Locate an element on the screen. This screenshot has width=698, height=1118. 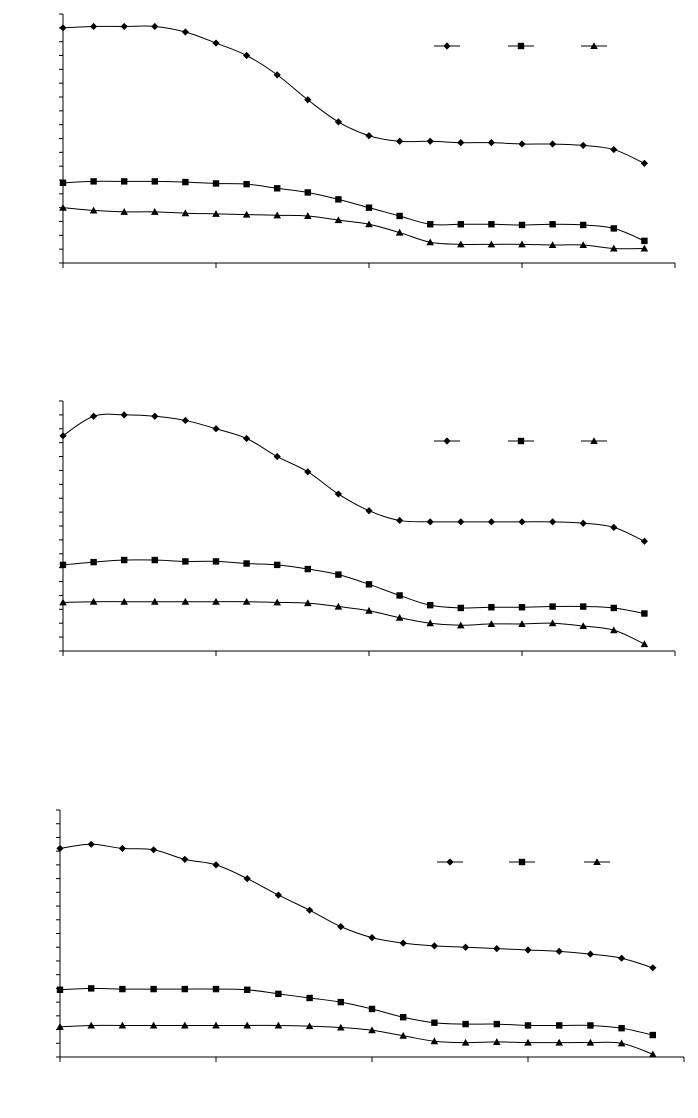
legend-series-3-marker is located at coordinates (594, 46).